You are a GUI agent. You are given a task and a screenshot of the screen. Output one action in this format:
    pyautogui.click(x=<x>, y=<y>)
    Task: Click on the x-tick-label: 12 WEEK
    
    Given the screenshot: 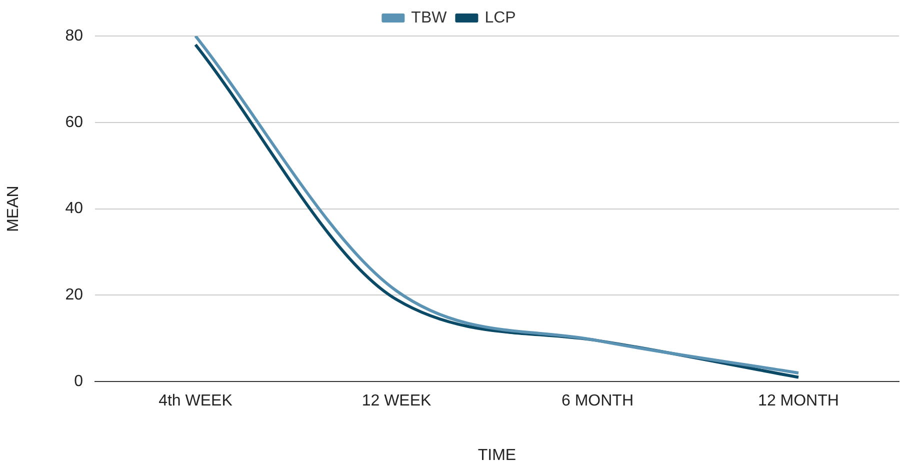 What is the action you would take?
    pyautogui.click(x=397, y=401)
    